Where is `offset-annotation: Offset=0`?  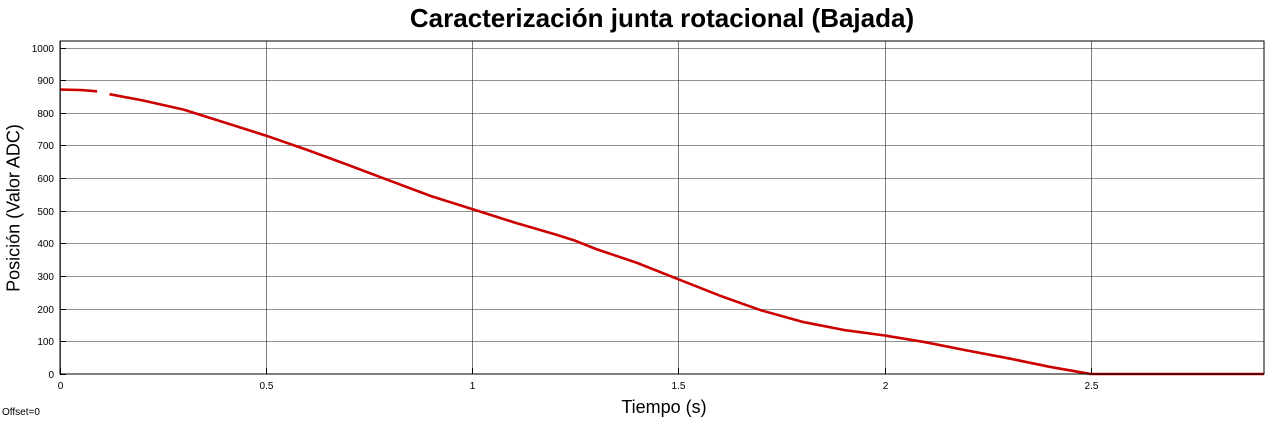
offset-annotation: Offset=0 is located at coordinates (21, 412).